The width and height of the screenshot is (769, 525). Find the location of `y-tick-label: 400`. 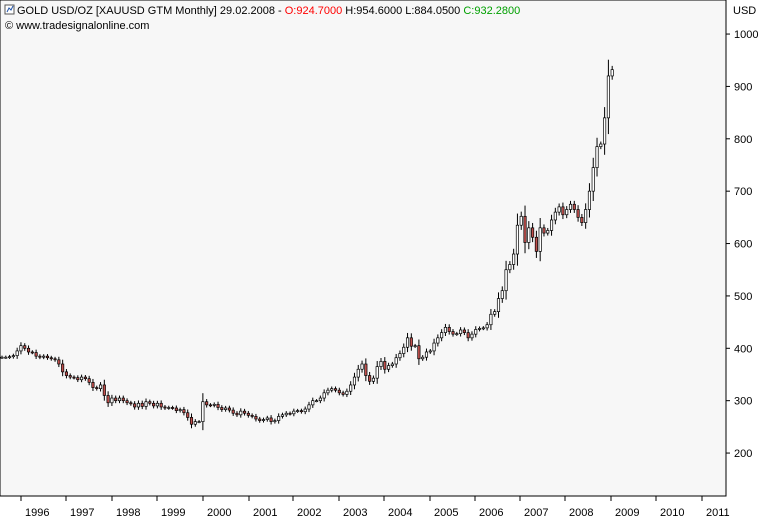

y-tick-label: 400 is located at coordinates (743, 349).